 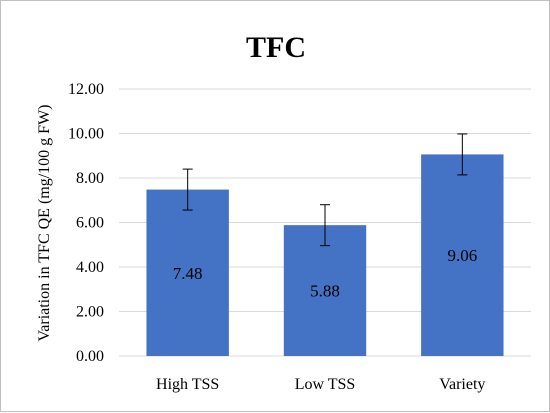 I want to click on x-tick-label: Variety, so click(x=462, y=384).